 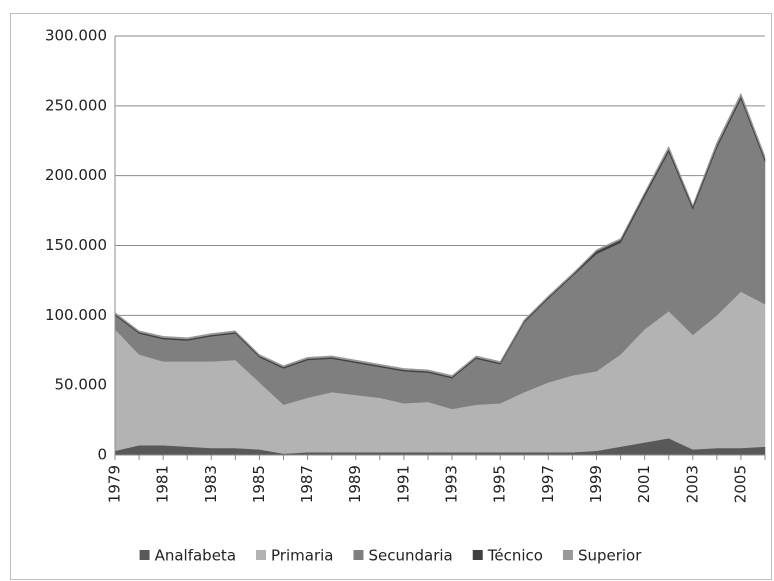 What do you see at coordinates (195, 556) in the screenshot?
I see `legend-label: Analfabeta` at bounding box center [195, 556].